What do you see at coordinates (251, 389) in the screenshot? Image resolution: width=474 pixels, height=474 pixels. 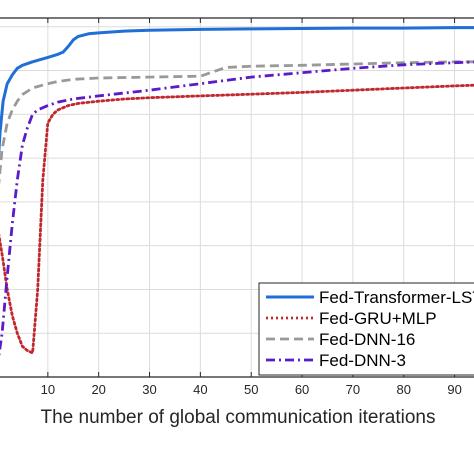 I see `x-tick-label: 50` at bounding box center [251, 389].